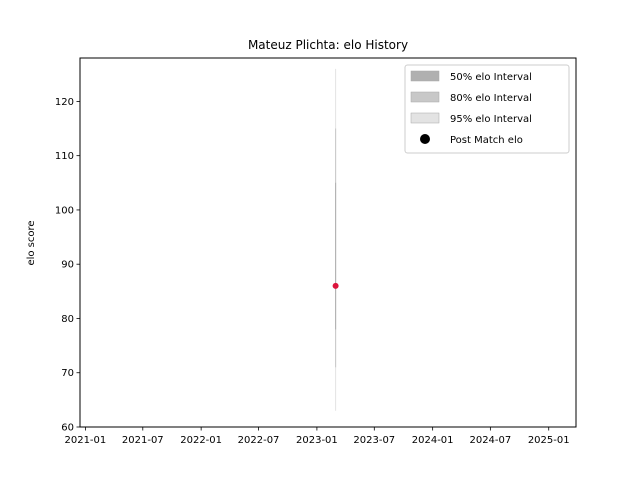 The width and height of the screenshot is (640, 480). I want to click on legend-label: 95% elo Interval, so click(491, 119).